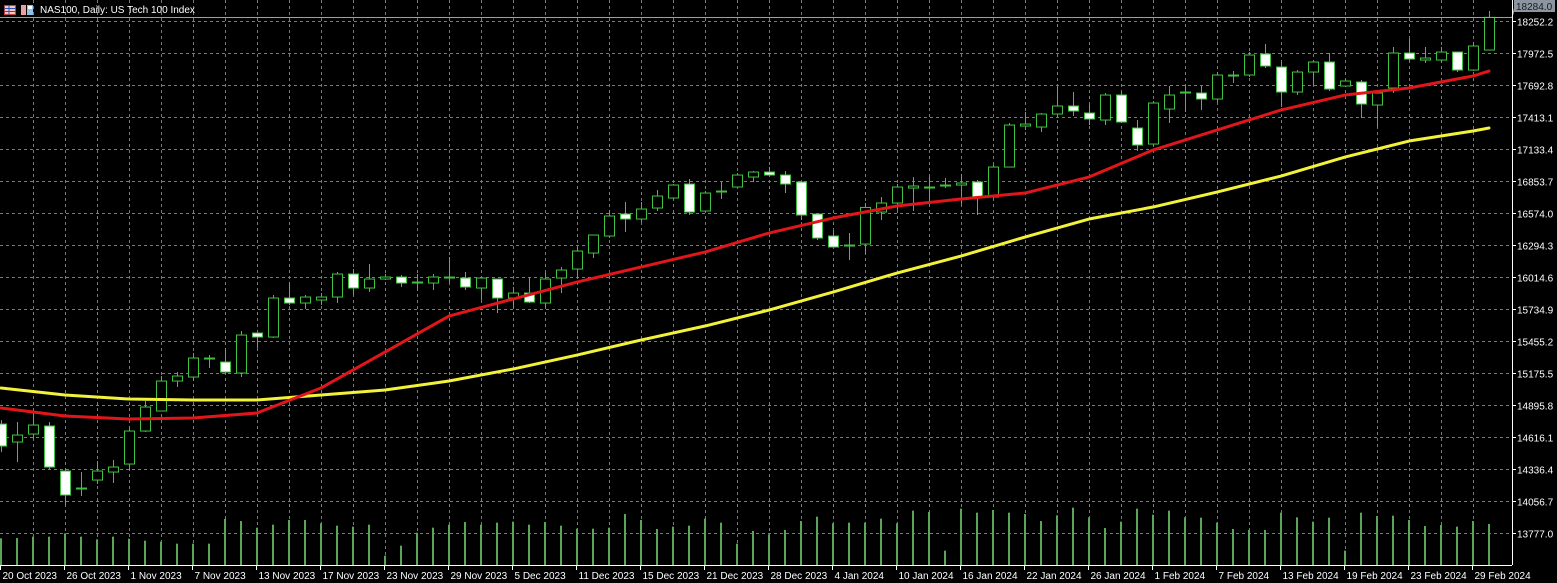 This screenshot has height=583, width=1557. Describe the element at coordinates (27, 10) in the screenshot. I see `save-template-icon` at that location.